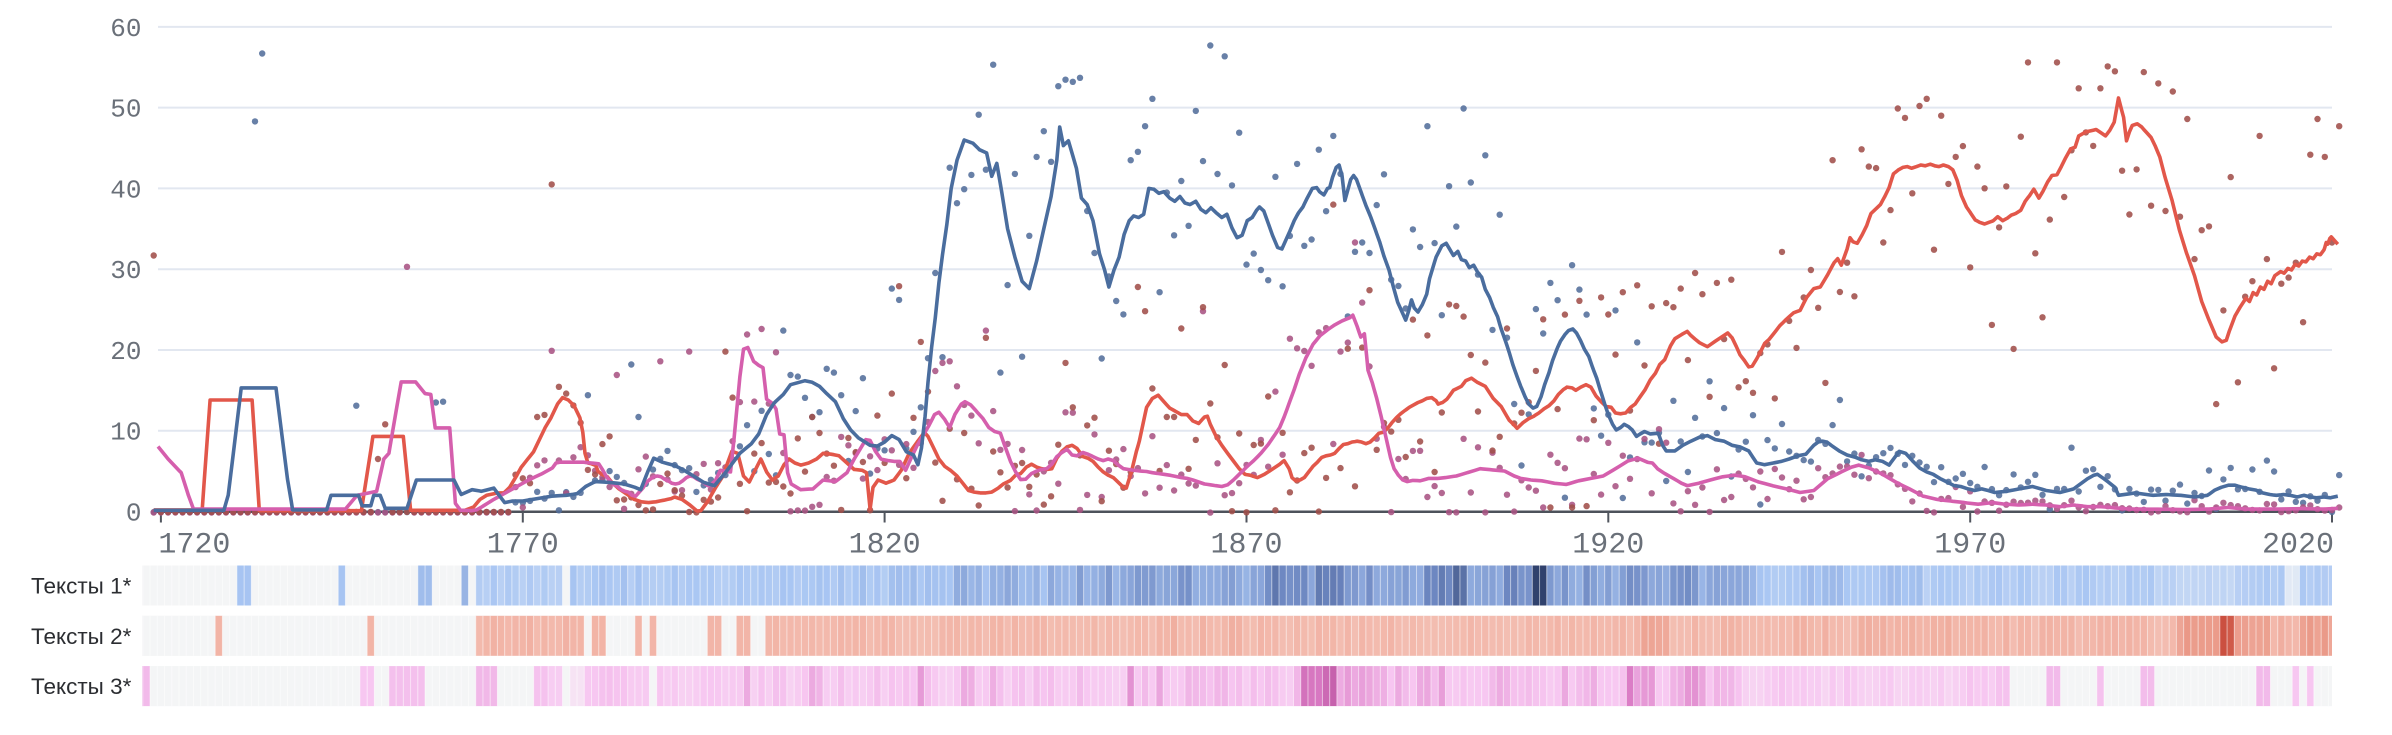 Image resolution: width=2392 pixels, height=735 pixels. Describe the element at coordinates (125, 352) in the screenshot. I see `svg-text: 20` at that location.